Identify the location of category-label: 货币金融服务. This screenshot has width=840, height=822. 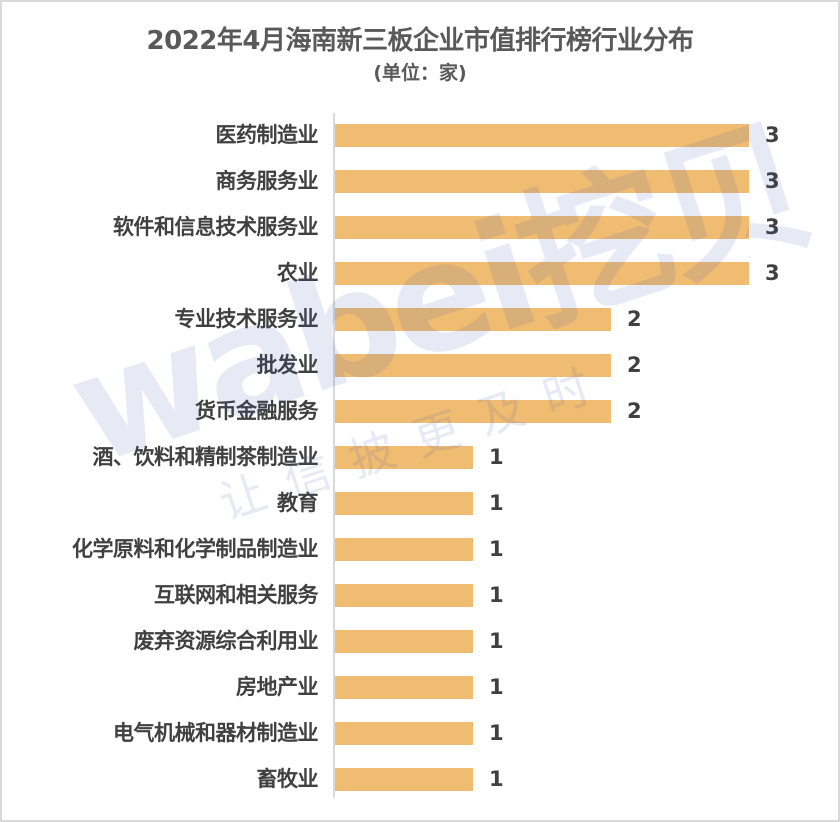
(257, 411).